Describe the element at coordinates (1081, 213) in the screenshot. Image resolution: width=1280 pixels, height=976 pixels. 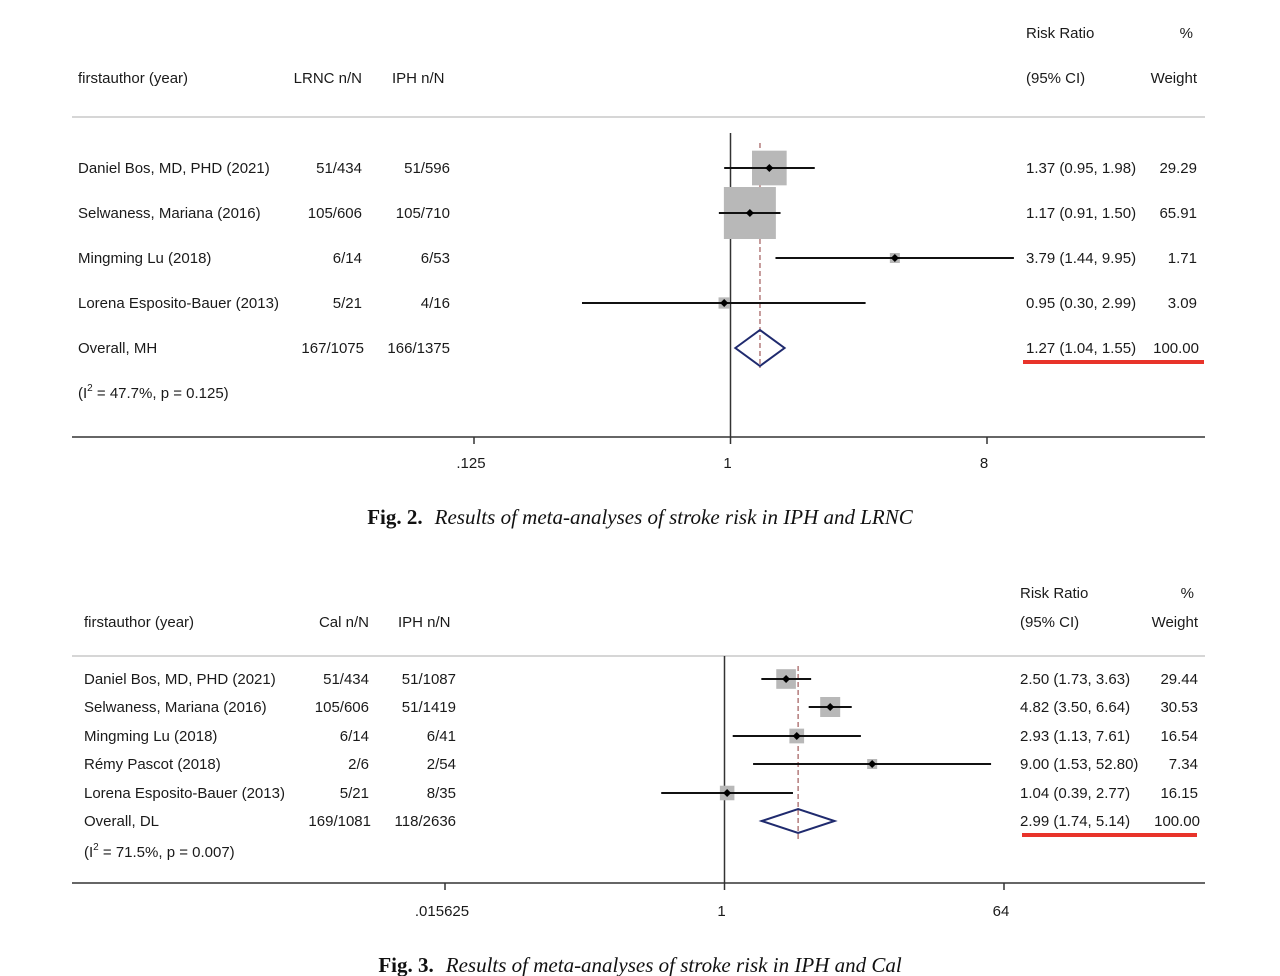
I see `study-risk-ratio-ci: 1.17 (0.91, 1.50)` at that location.